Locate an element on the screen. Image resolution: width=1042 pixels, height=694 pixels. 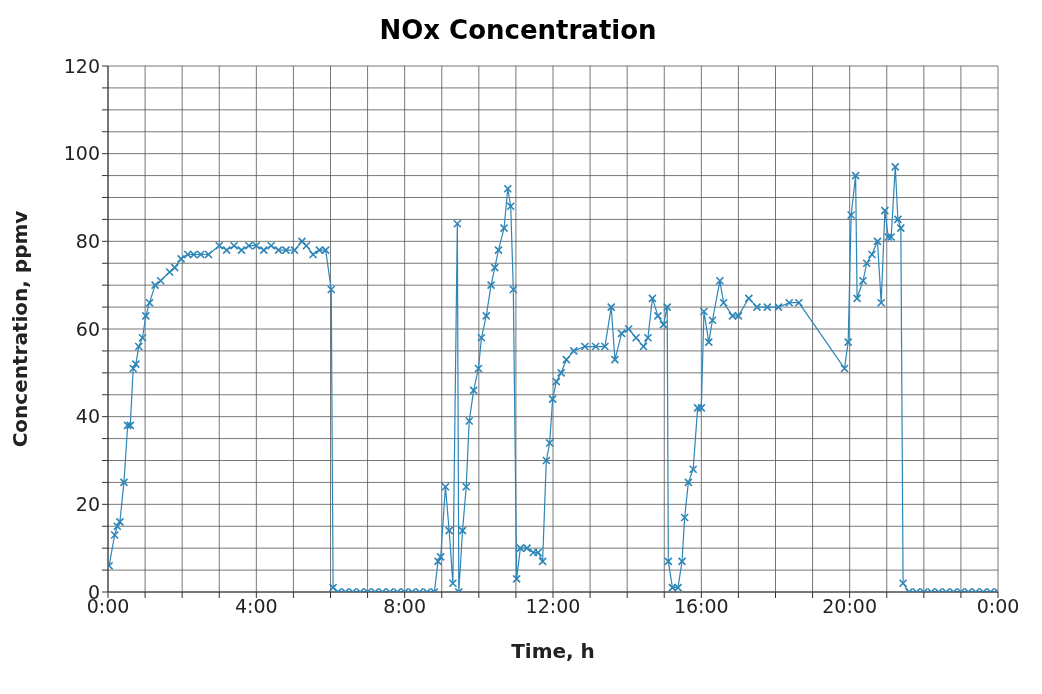
chart-title: NOx Concentration is located at coordinates (518, 30).